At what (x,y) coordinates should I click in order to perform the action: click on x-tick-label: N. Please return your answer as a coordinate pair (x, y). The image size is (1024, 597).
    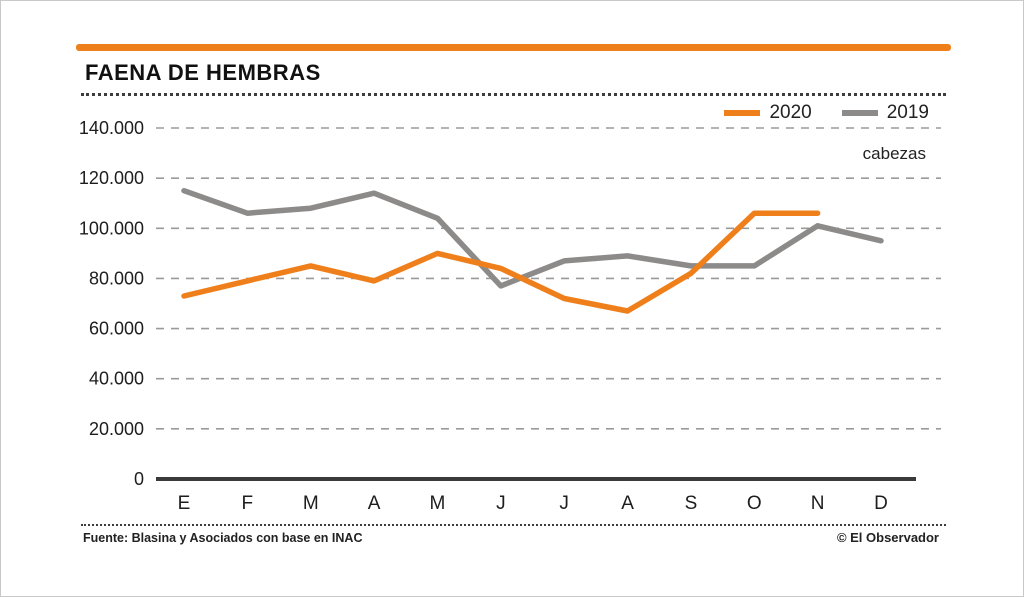
    Looking at the image, I should click on (818, 503).